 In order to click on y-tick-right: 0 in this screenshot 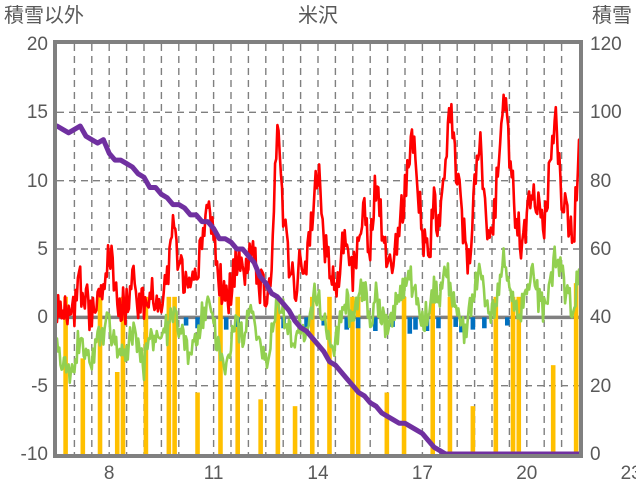, I will do `click(595, 454)`.